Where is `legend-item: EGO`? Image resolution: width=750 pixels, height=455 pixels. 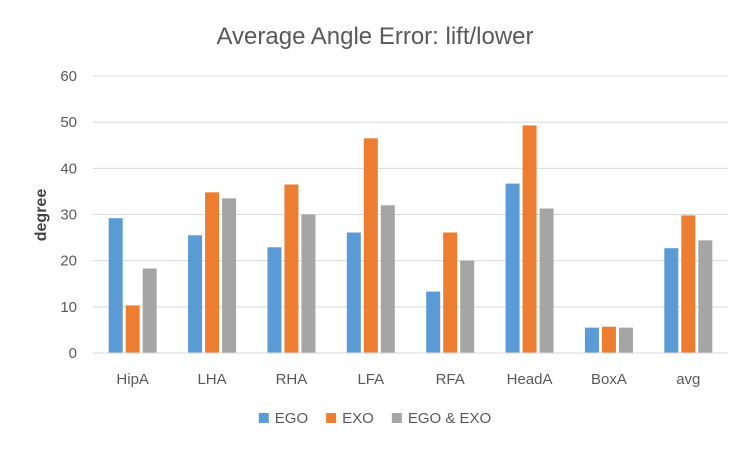 legend-item: EGO is located at coordinates (283, 418).